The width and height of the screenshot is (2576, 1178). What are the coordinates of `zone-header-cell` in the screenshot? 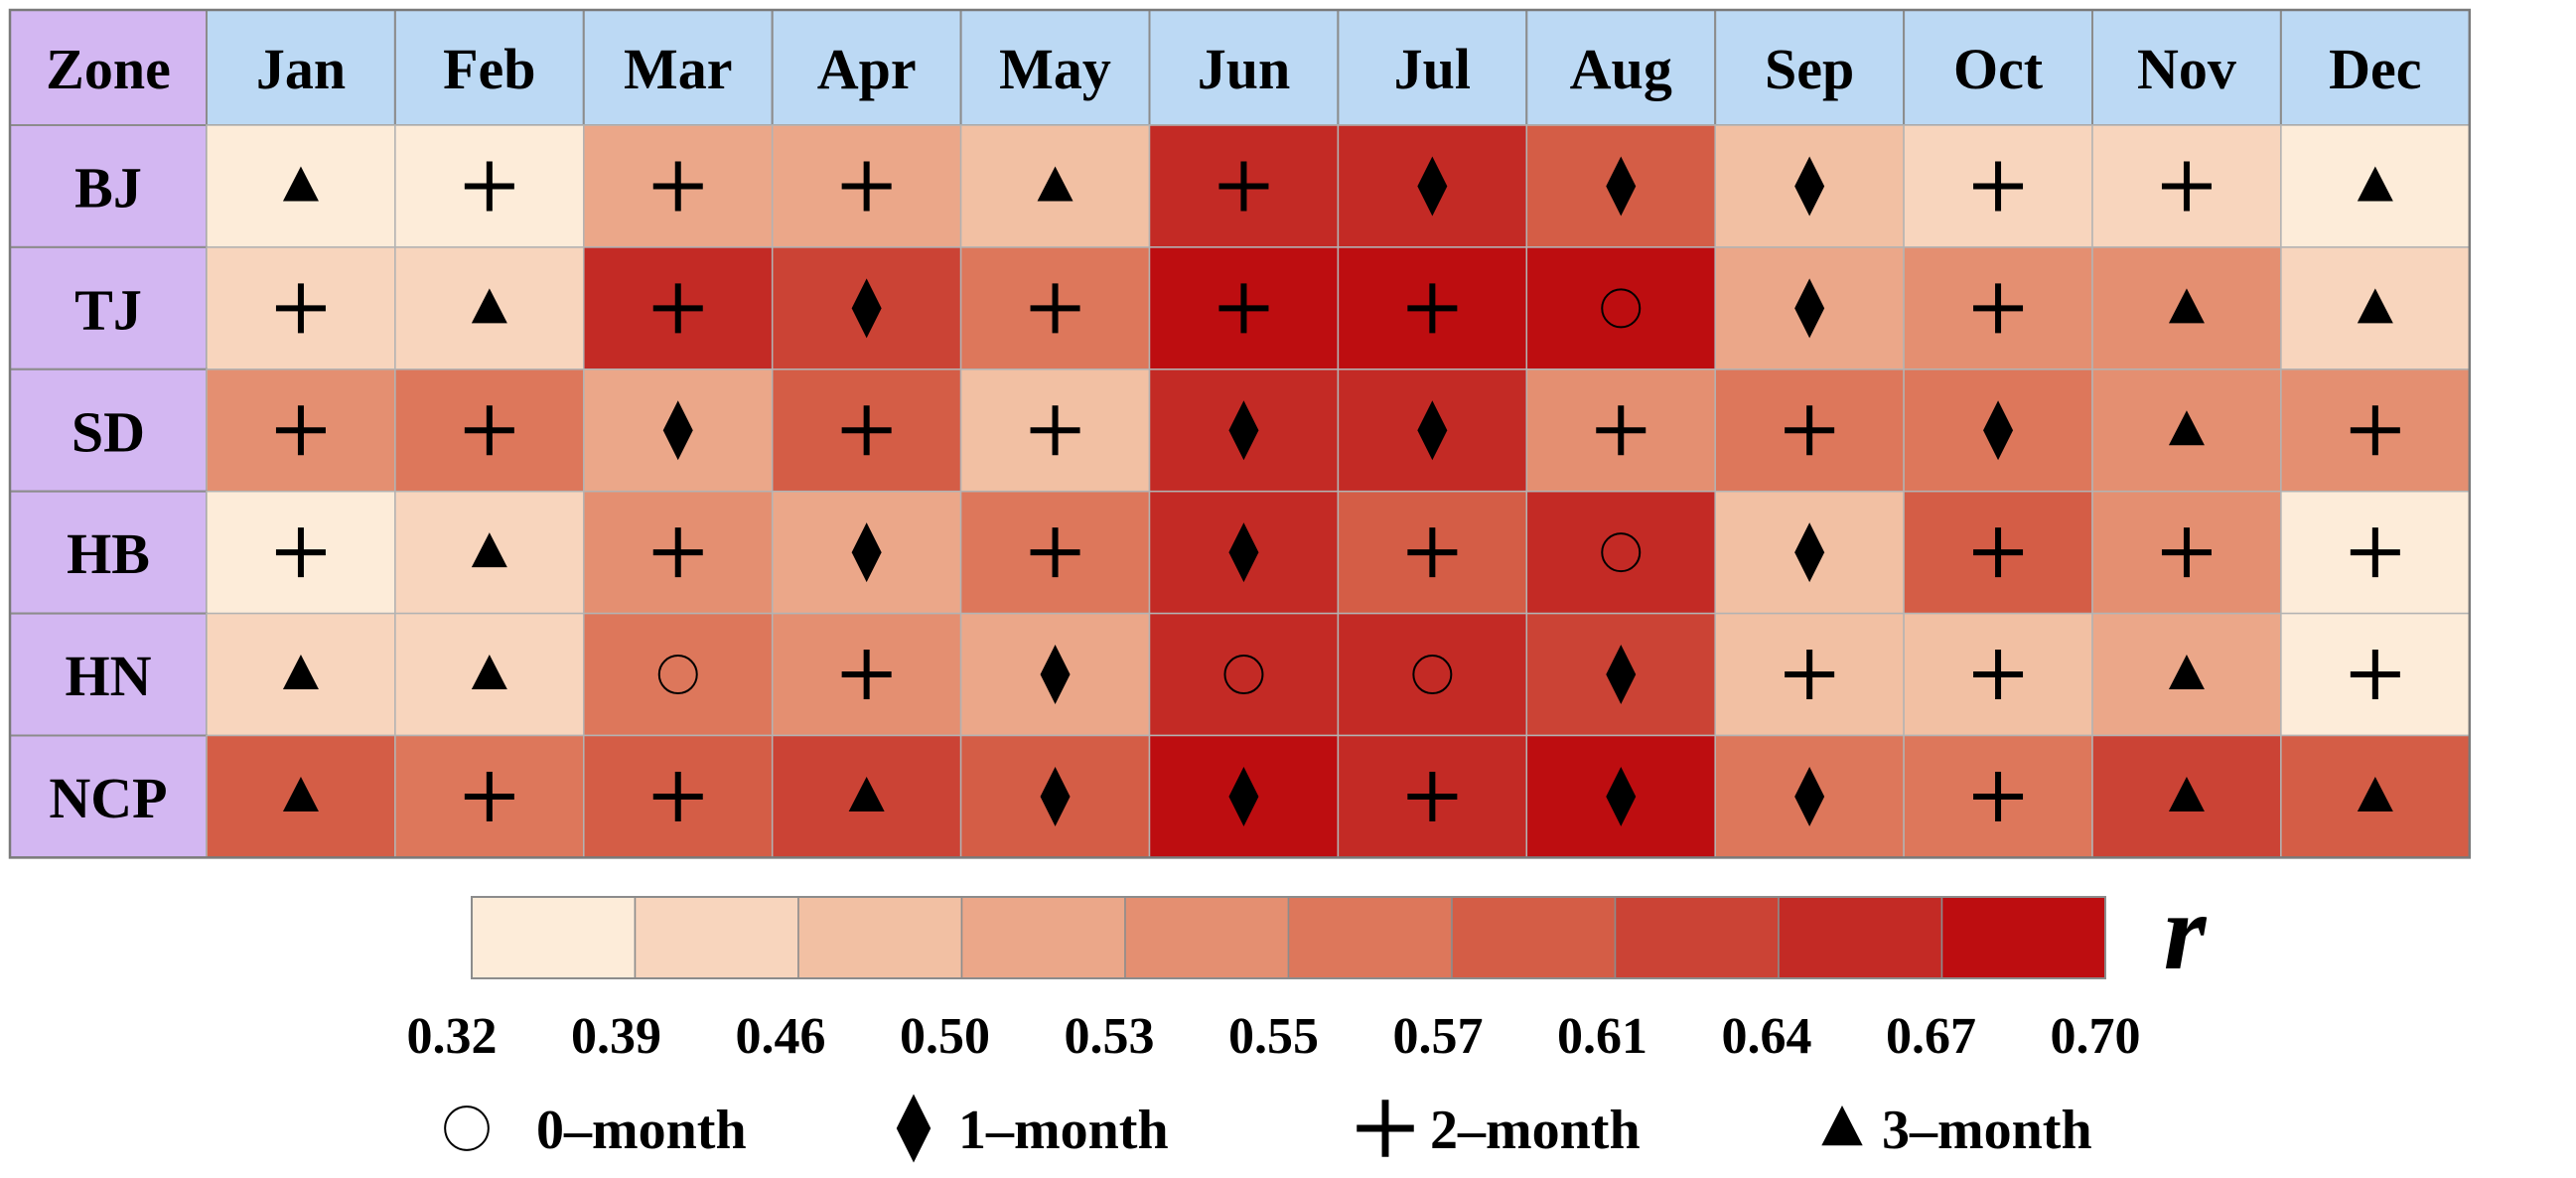 It's located at (109, 67).